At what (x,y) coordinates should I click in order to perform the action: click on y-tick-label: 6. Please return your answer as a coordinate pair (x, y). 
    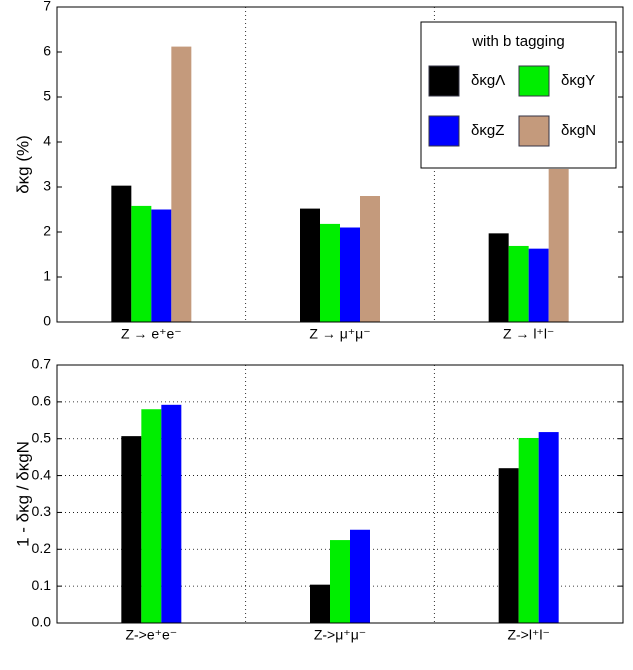
    Looking at the image, I should click on (47, 51).